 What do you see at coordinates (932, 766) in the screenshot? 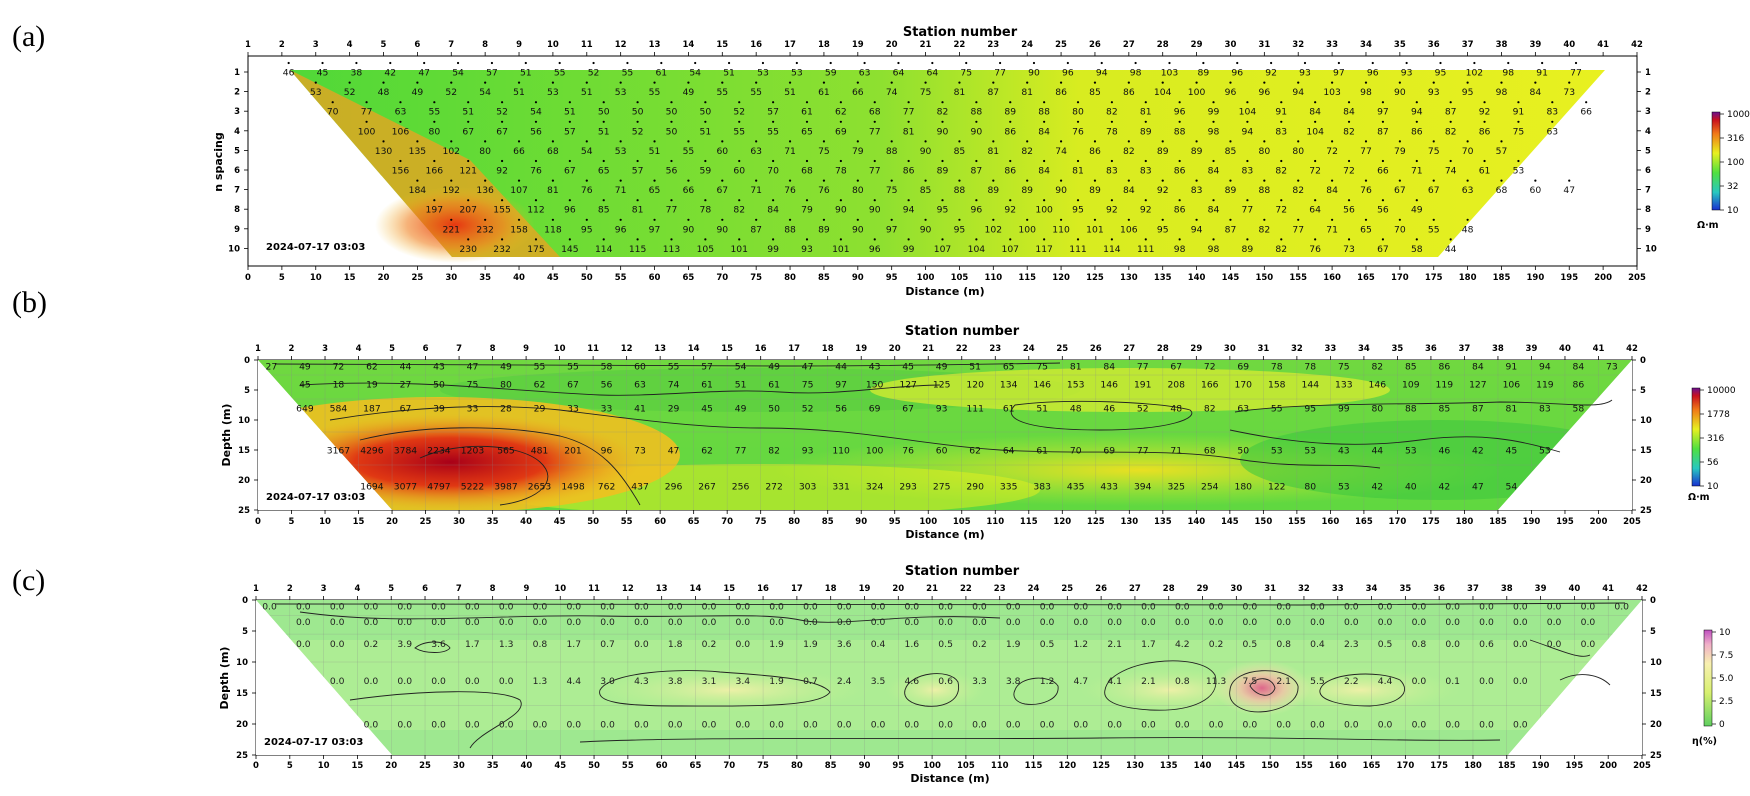
I see `distance-tick-label-100: 100` at bounding box center [932, 766].